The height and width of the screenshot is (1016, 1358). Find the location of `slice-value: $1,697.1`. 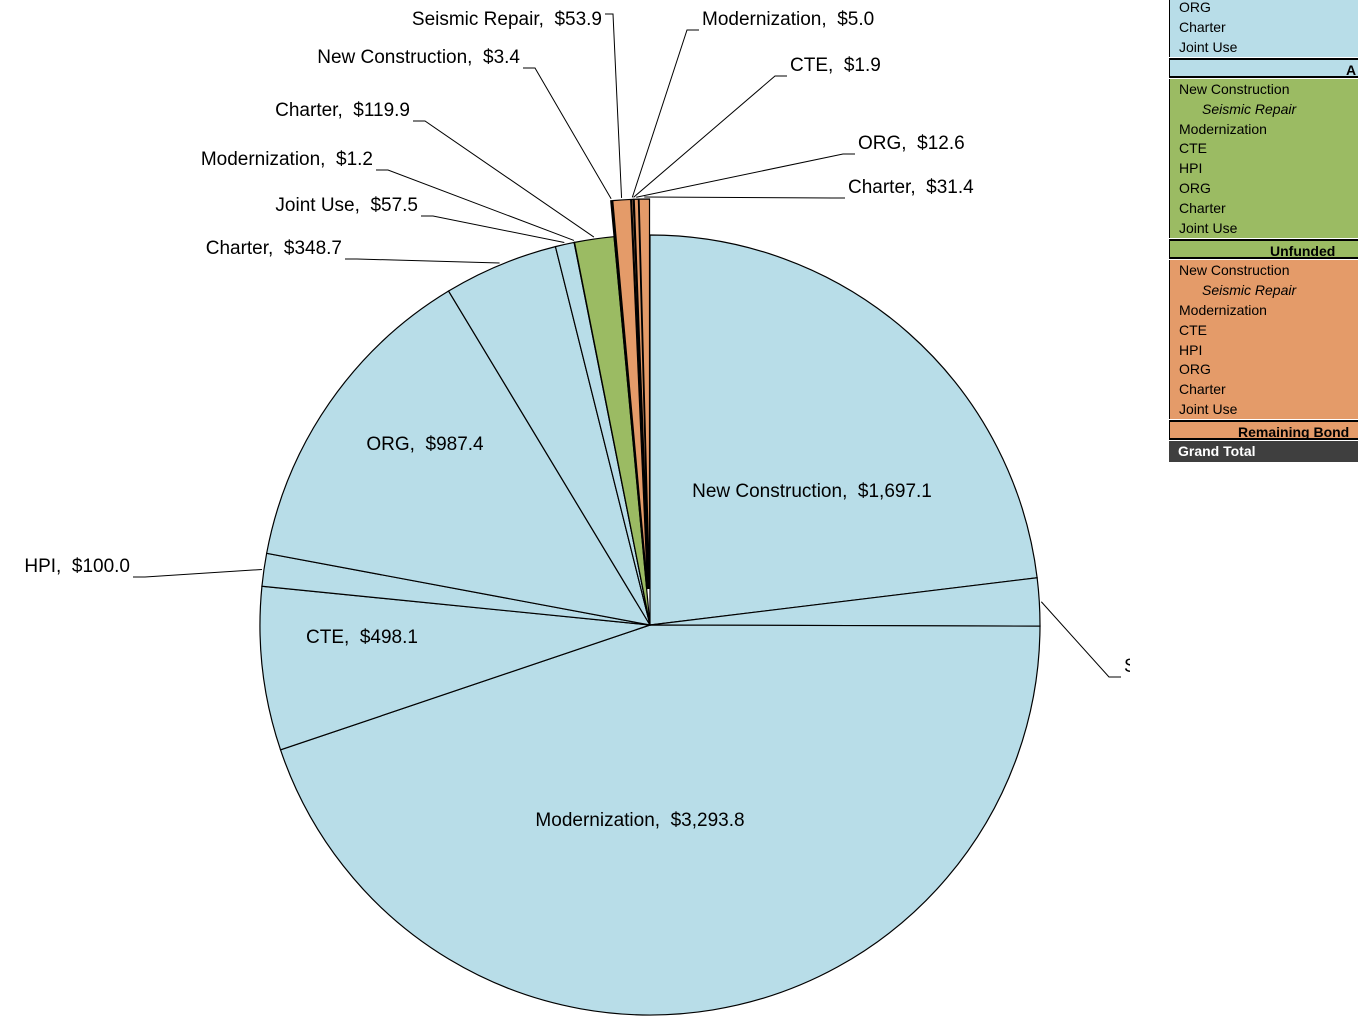

slice-value: $1,697.1 is located at coordinates (895, 491).